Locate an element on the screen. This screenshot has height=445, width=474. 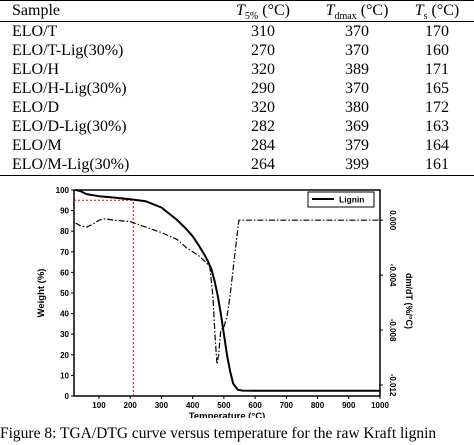
table-row: ELO/M-Lig(30%) 264 399 161 is located at coordinates (237, 165).